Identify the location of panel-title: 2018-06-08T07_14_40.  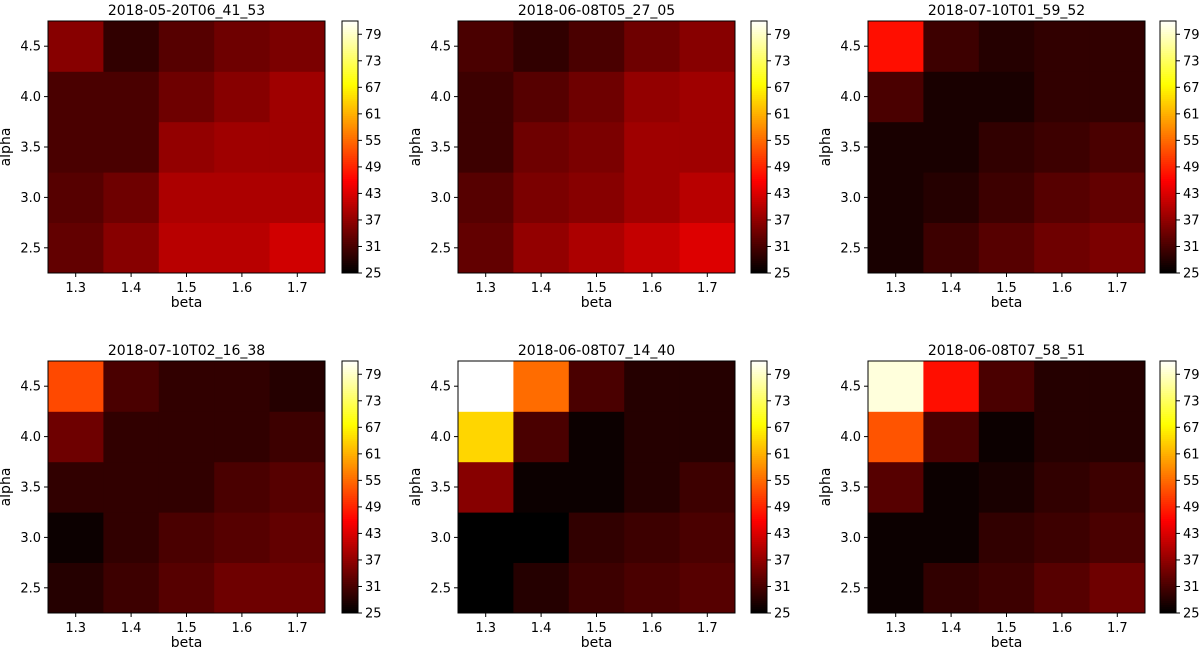
(596, 351).